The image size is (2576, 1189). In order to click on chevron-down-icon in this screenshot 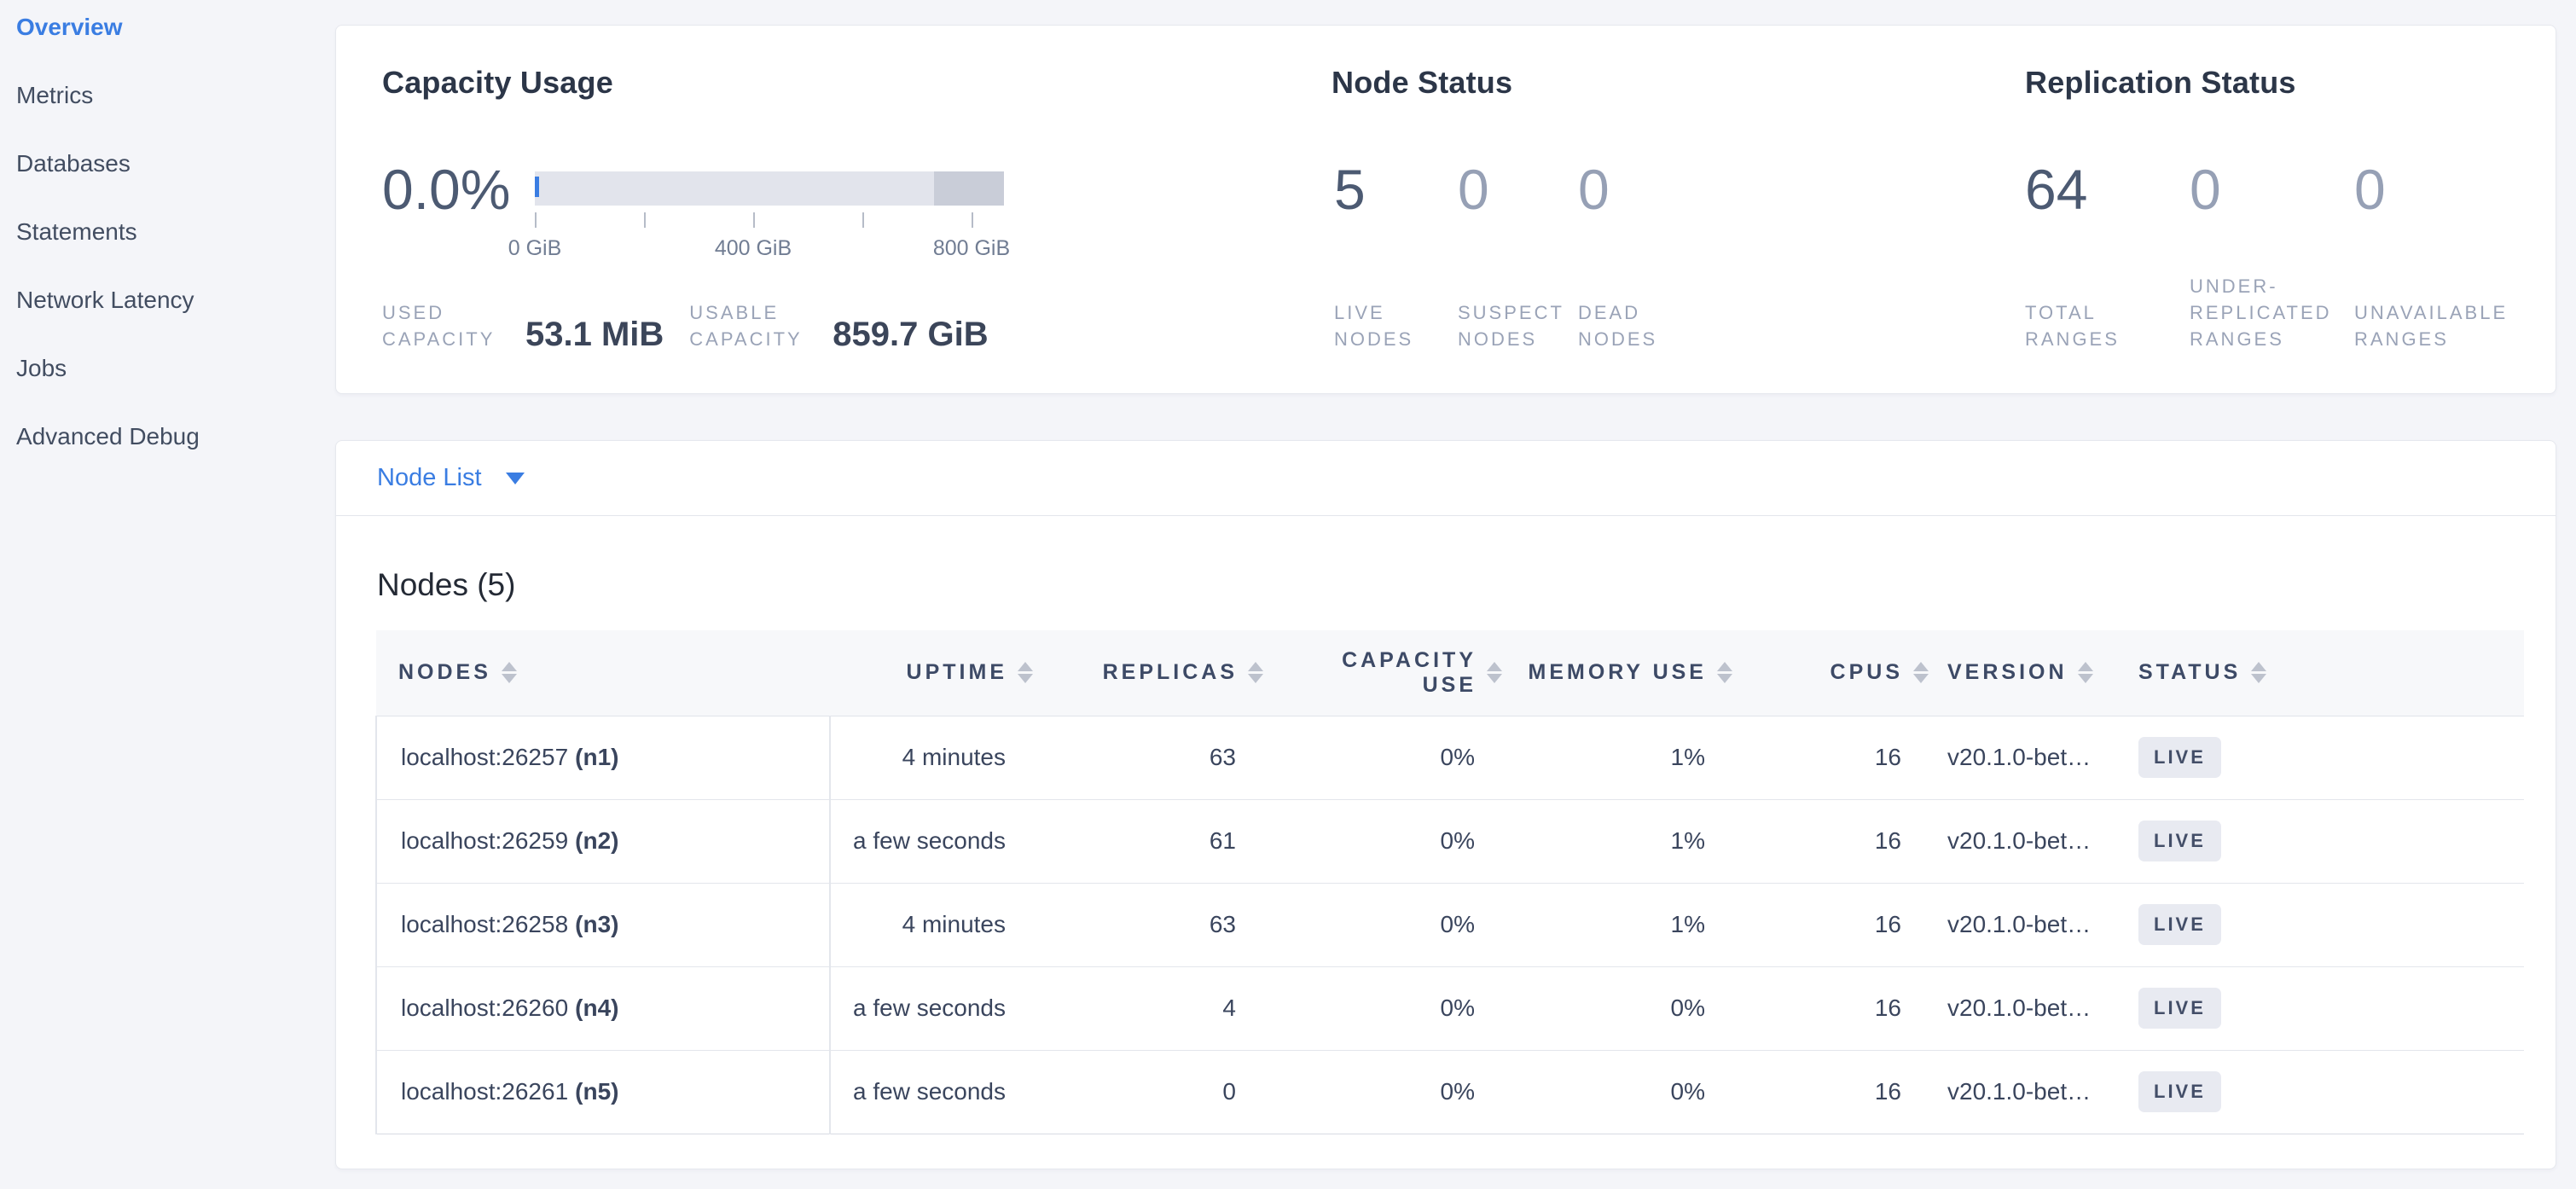, I will do `click(515, 478)`.